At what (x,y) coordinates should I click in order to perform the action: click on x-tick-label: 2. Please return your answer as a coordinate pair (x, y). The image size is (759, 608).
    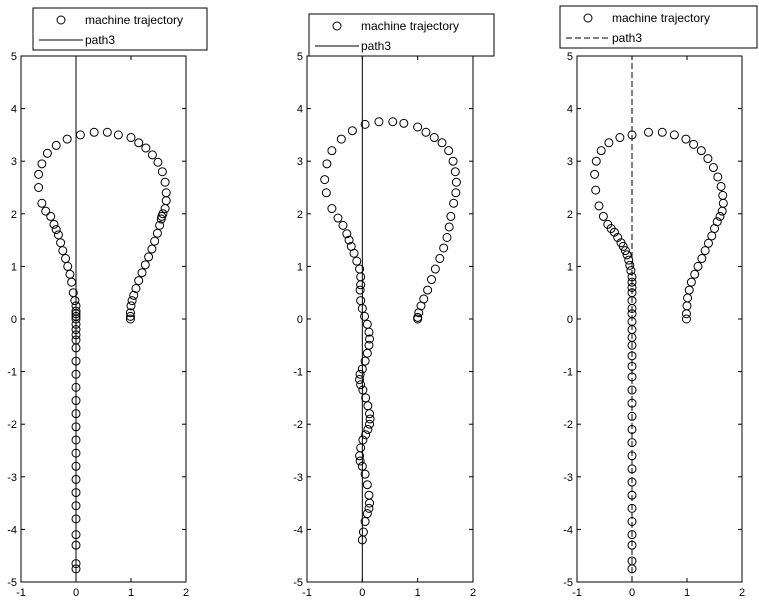
    Looking at the image, I should click on (473, 593).